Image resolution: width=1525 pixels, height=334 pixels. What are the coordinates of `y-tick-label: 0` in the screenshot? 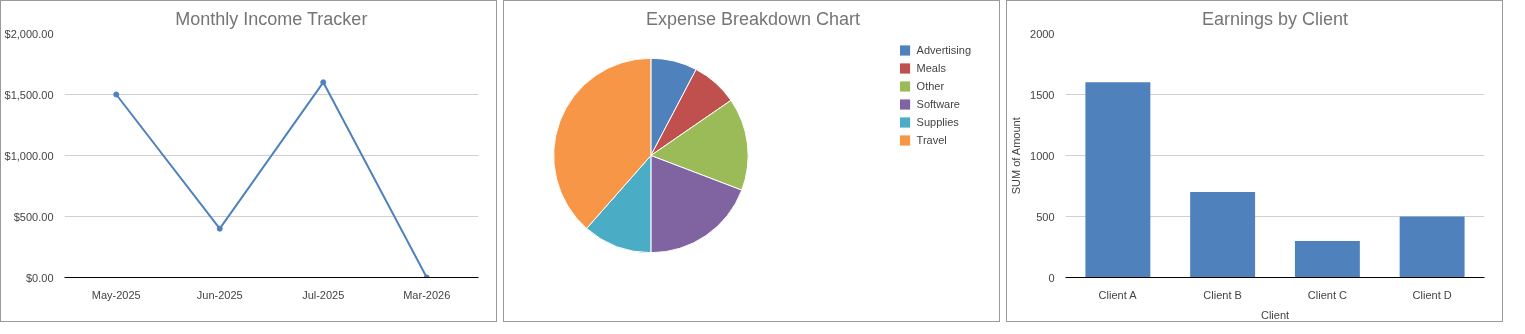 It's located at (1051, 277).